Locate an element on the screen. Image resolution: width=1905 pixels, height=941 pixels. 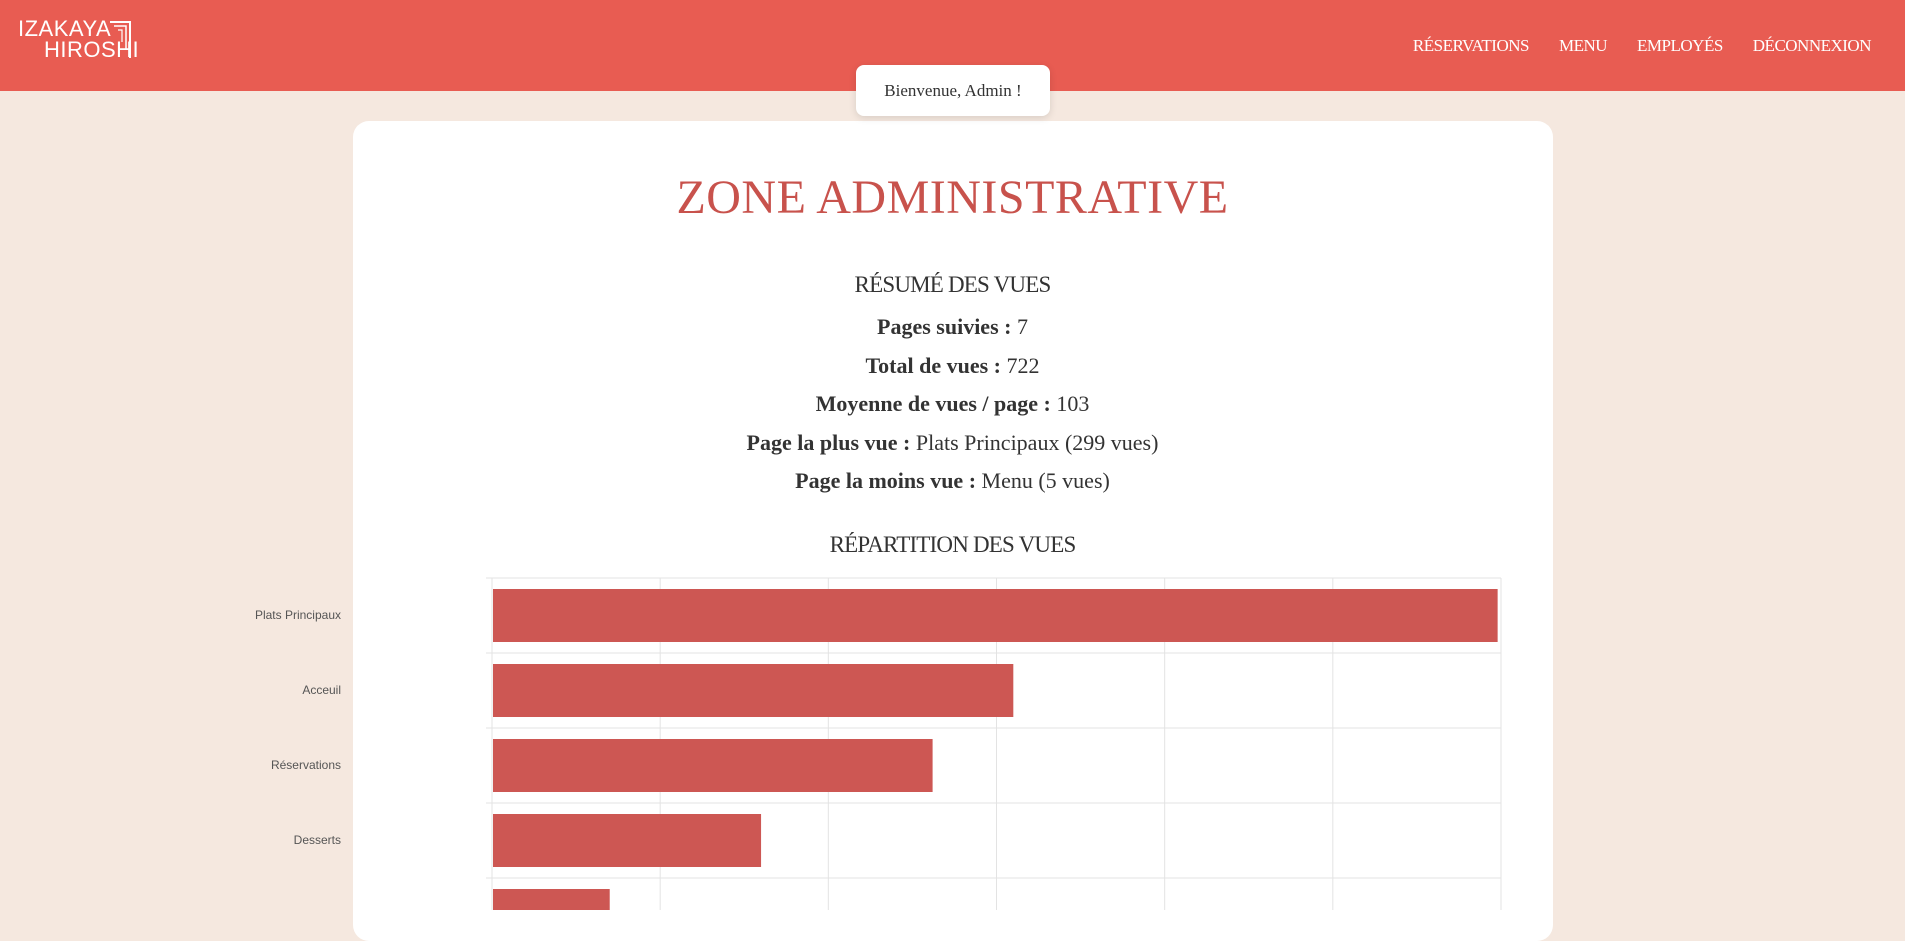
bar-unlabeled is located at coordinates (551, 899).